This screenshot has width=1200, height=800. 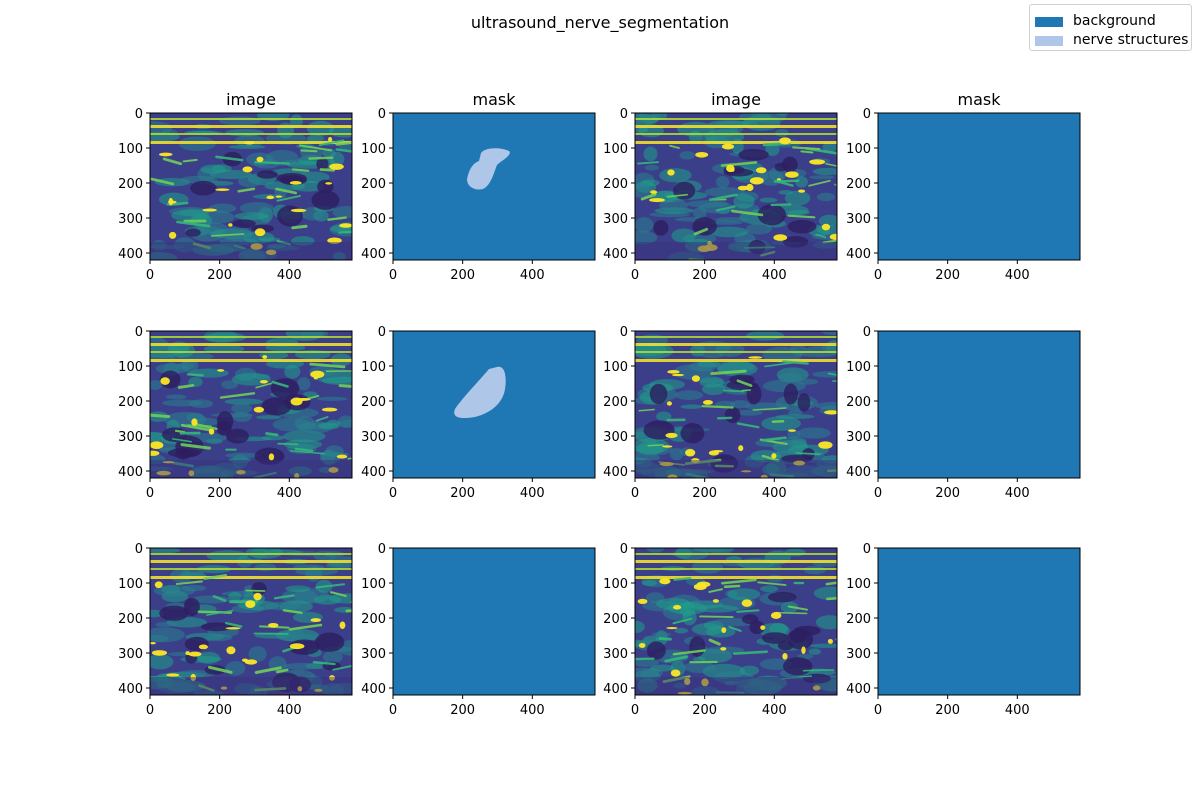 What do you see at coordinates (1114, 21) in the screenshot?
I see `legend-label-background: background` at bounding box center [1114, 21].